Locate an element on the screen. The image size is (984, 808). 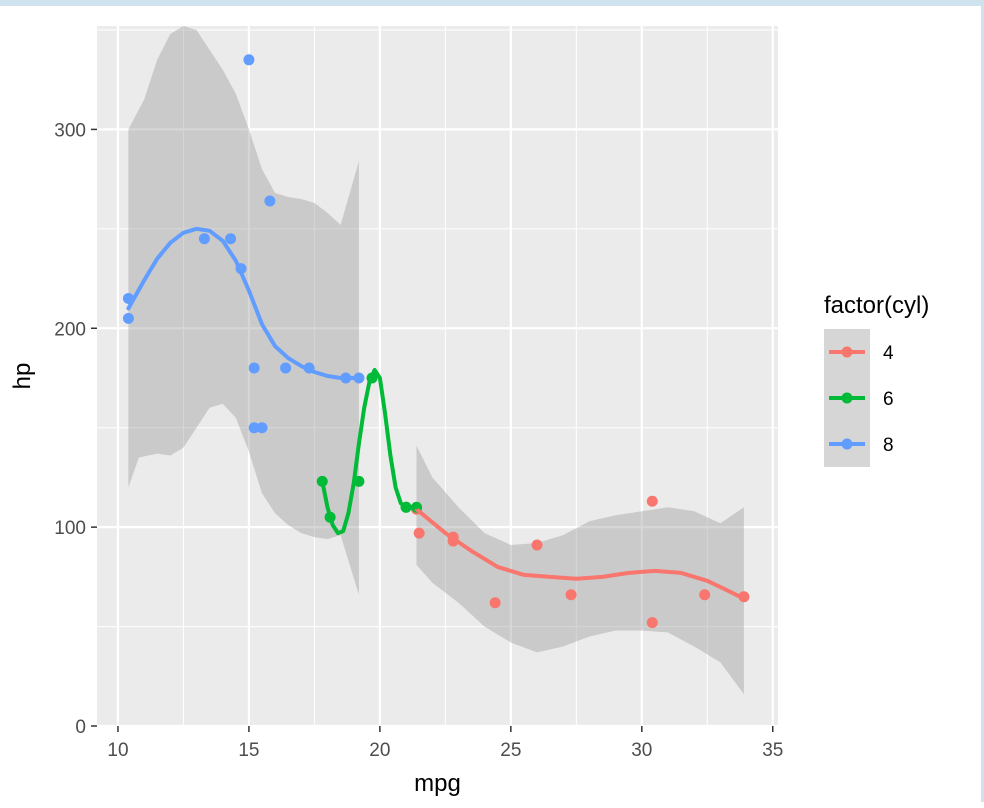
x-tick-label: 15 is located at coordinates (248, 750).